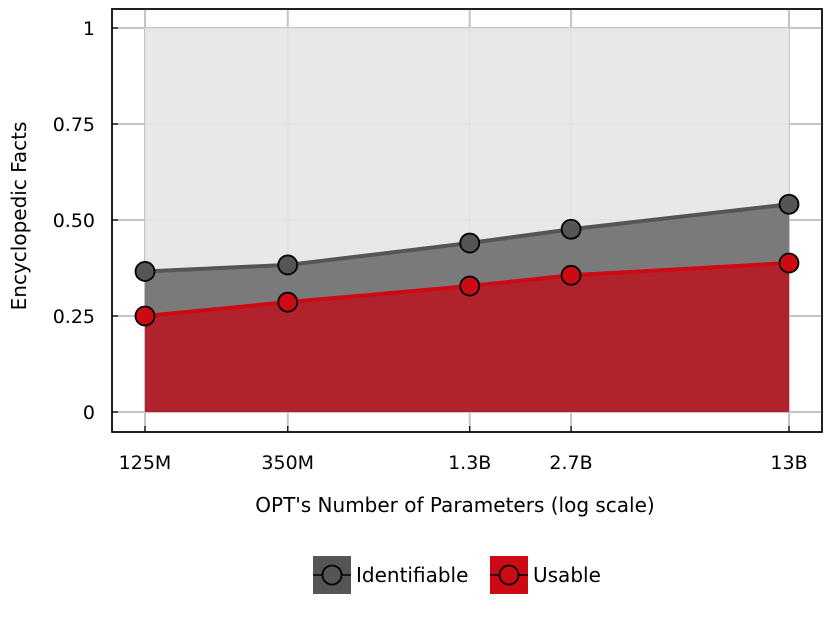 This screenshot has width=831, height=622. I want to click on legend: Identifiable Usable, so click(457, 575).